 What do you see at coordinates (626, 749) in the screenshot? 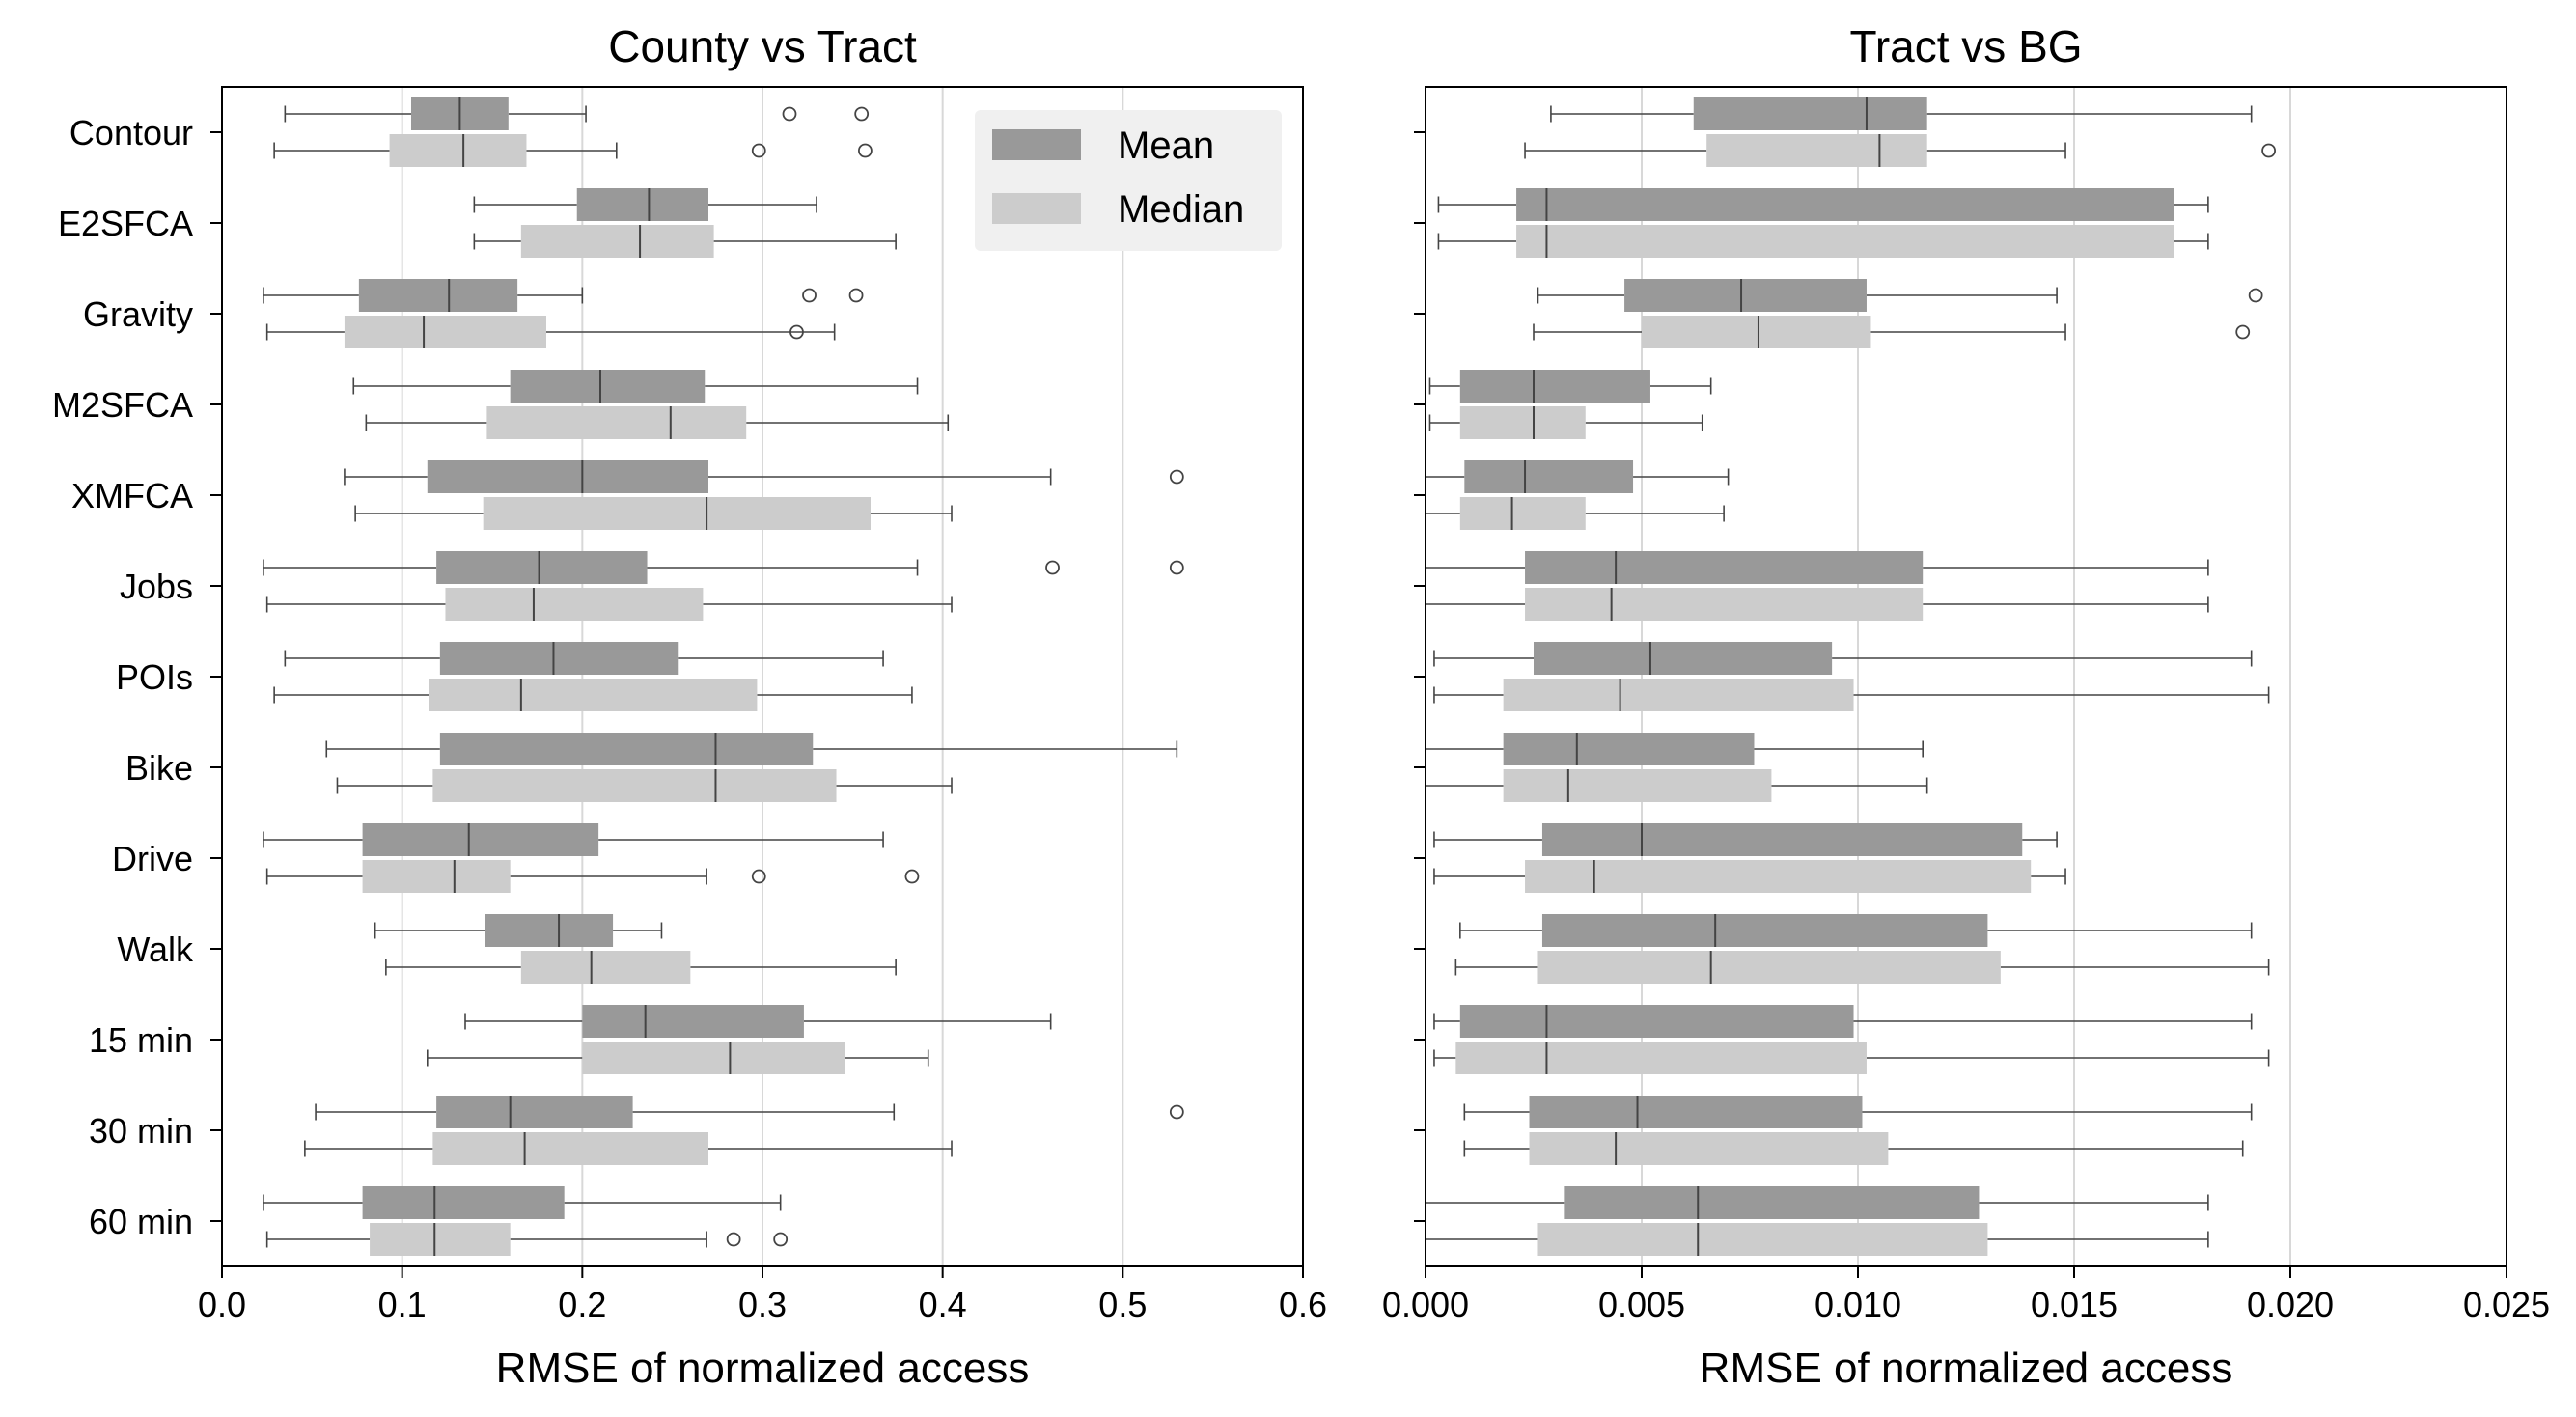
I see `box-bike-mean` at bounding box center [626, 749].